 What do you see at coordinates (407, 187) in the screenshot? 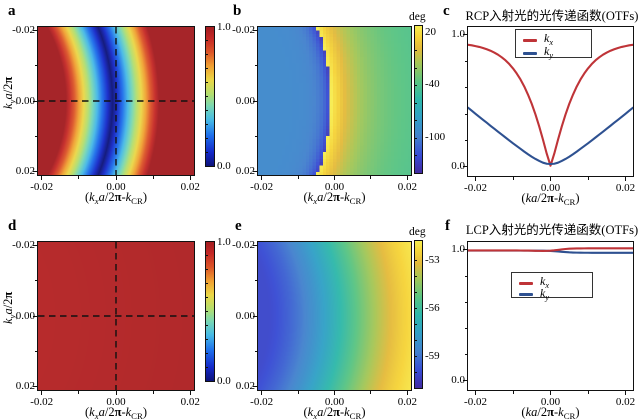
I see `panel-b-xtick-label: 0.02` at bounding box center [407, 187].